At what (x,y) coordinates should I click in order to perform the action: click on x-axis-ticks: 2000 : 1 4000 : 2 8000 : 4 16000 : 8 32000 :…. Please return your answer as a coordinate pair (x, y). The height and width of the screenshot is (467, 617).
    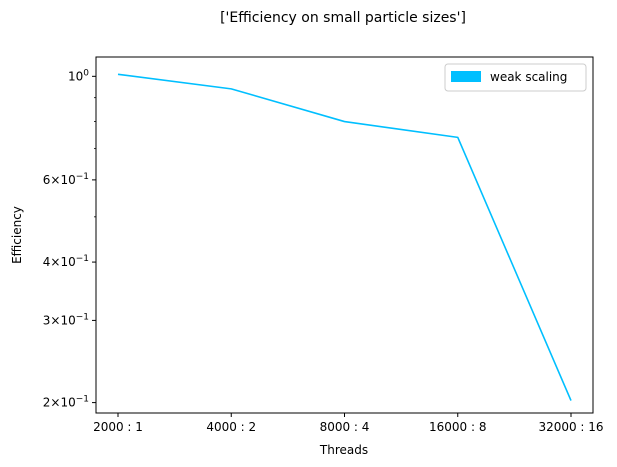
    Looking at the image, I should click on (348, 423).